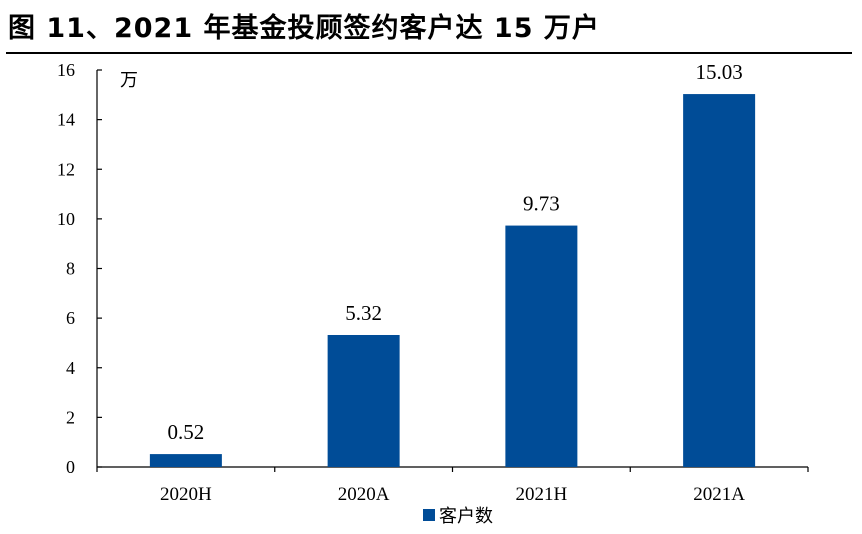 The height and width of the screenshot is (534, 862). What do you see at coordinates (429, 515) in the screenshot?
I see `legend-swatch` at bounding box center [429, 515].